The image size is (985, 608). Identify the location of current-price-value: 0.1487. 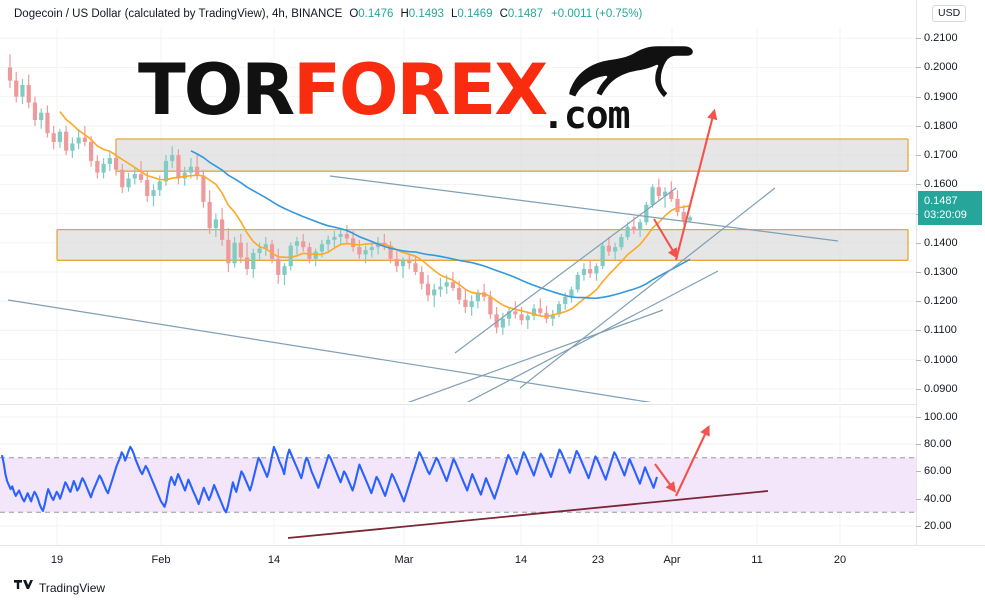
(941, 201).